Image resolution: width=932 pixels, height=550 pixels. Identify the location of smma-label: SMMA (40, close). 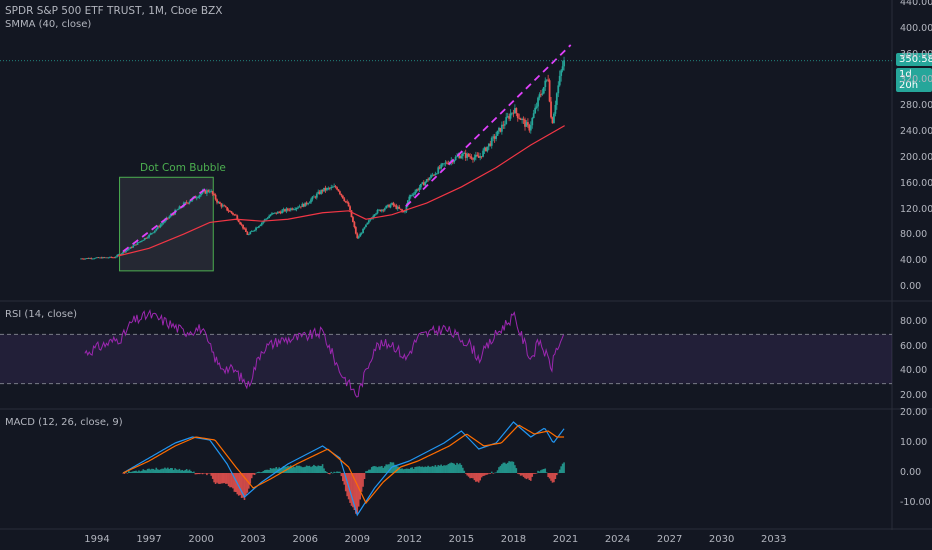
(48, 24).